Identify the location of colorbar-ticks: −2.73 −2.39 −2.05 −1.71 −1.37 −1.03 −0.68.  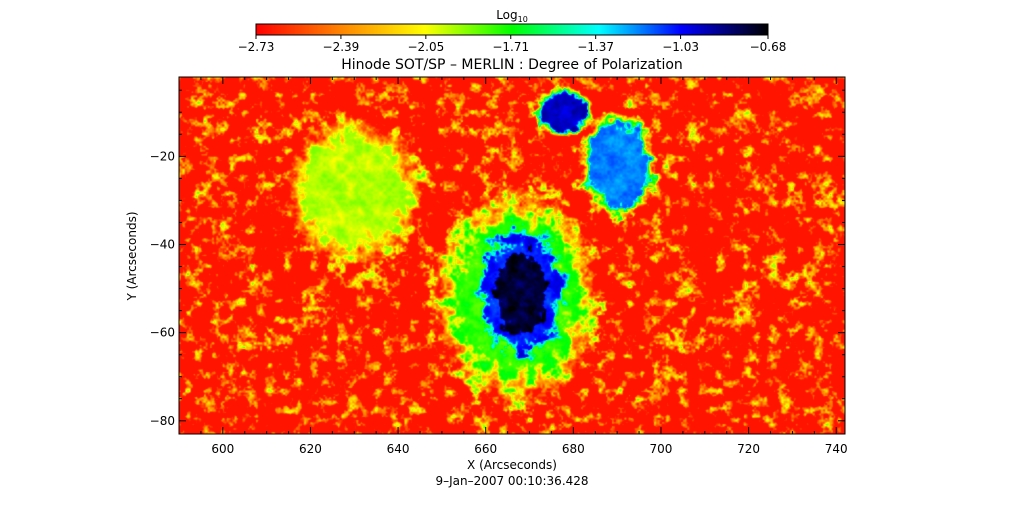
(512, 44).